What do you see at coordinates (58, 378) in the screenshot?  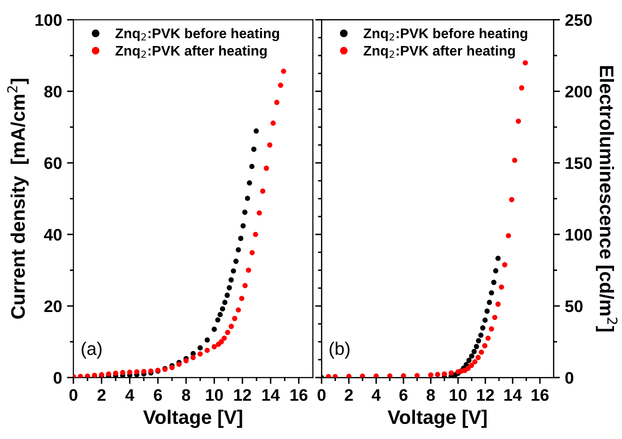 I see `y-tick-label: 0` at bounding box center [58, 378].